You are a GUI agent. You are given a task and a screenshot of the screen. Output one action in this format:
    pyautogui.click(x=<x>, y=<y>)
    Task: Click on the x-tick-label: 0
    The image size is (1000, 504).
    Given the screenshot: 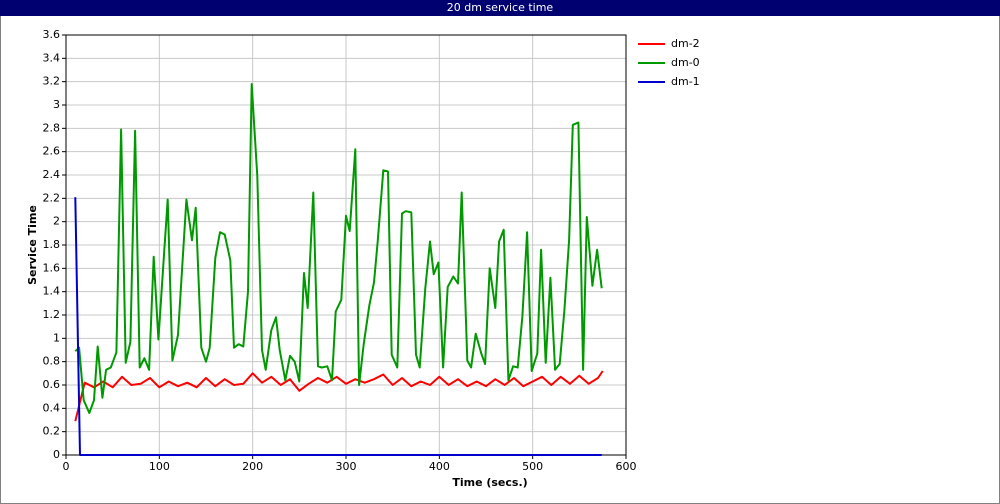 What is the action you would take?
    pyautogui.click(x=66, y=466)
    